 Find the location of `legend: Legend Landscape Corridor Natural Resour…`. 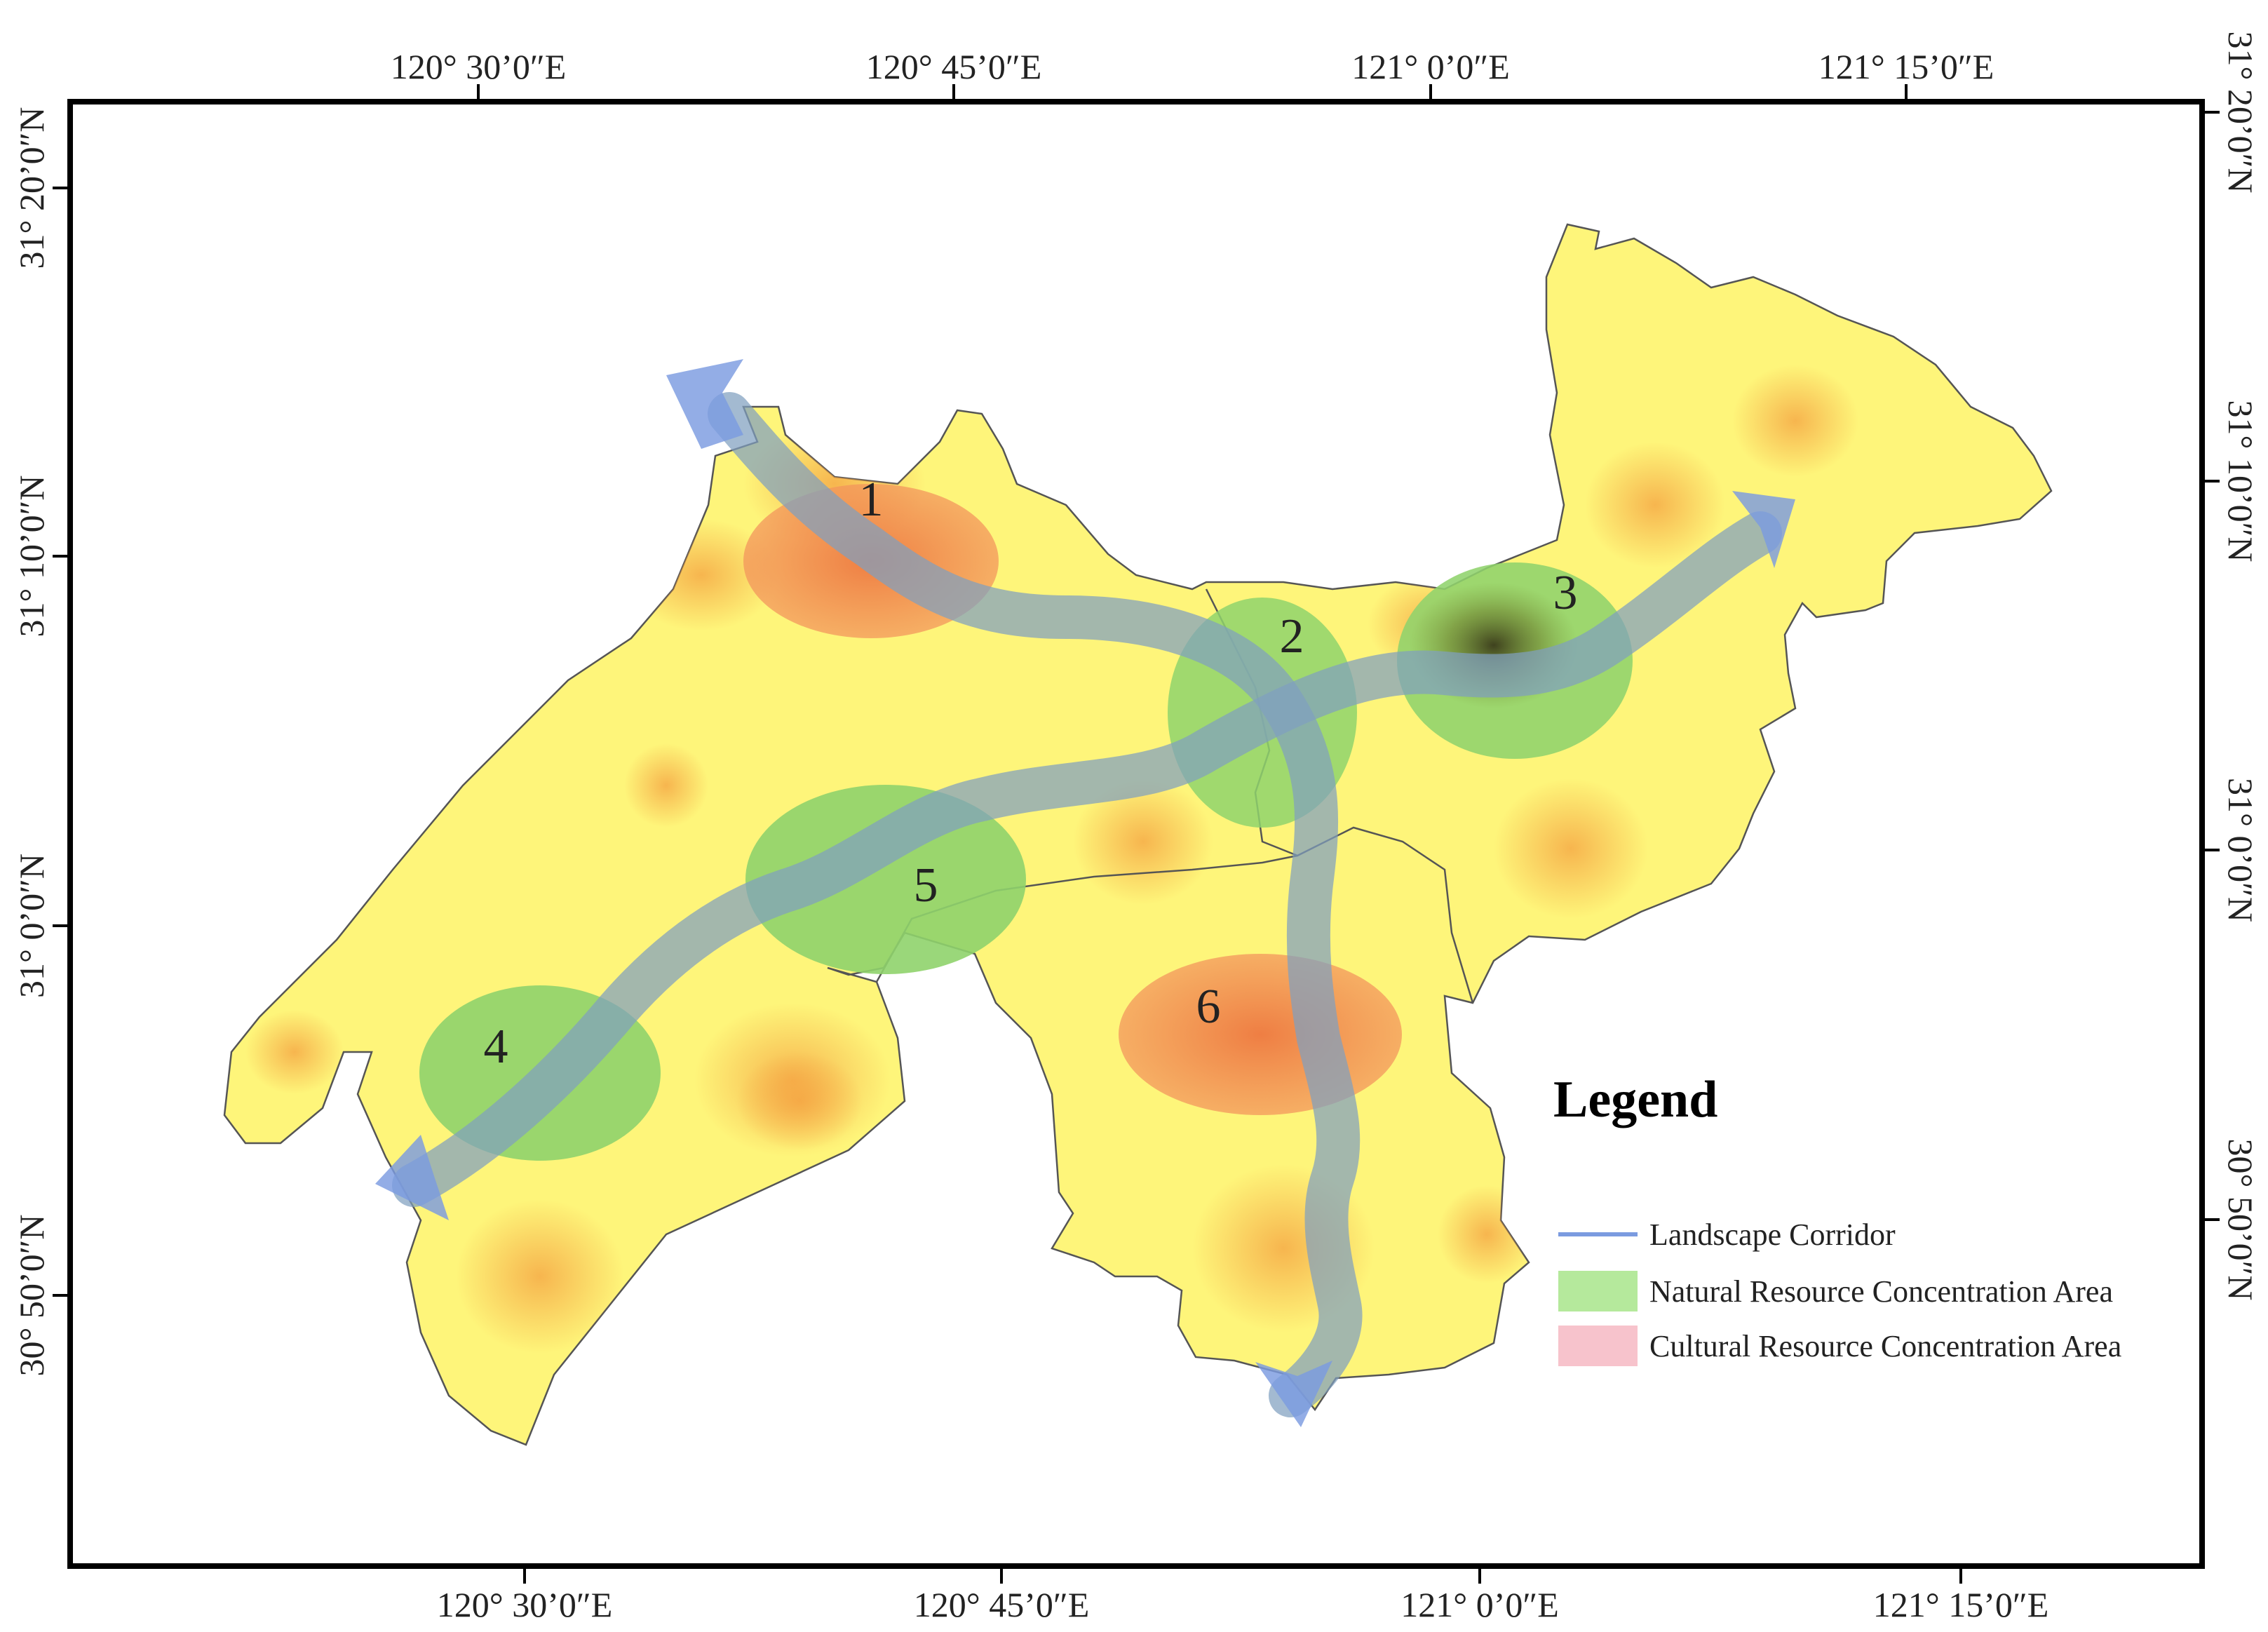

legend: Legend Landscape Corridor Natural Resour… is located at coordinates (1837, 1218).